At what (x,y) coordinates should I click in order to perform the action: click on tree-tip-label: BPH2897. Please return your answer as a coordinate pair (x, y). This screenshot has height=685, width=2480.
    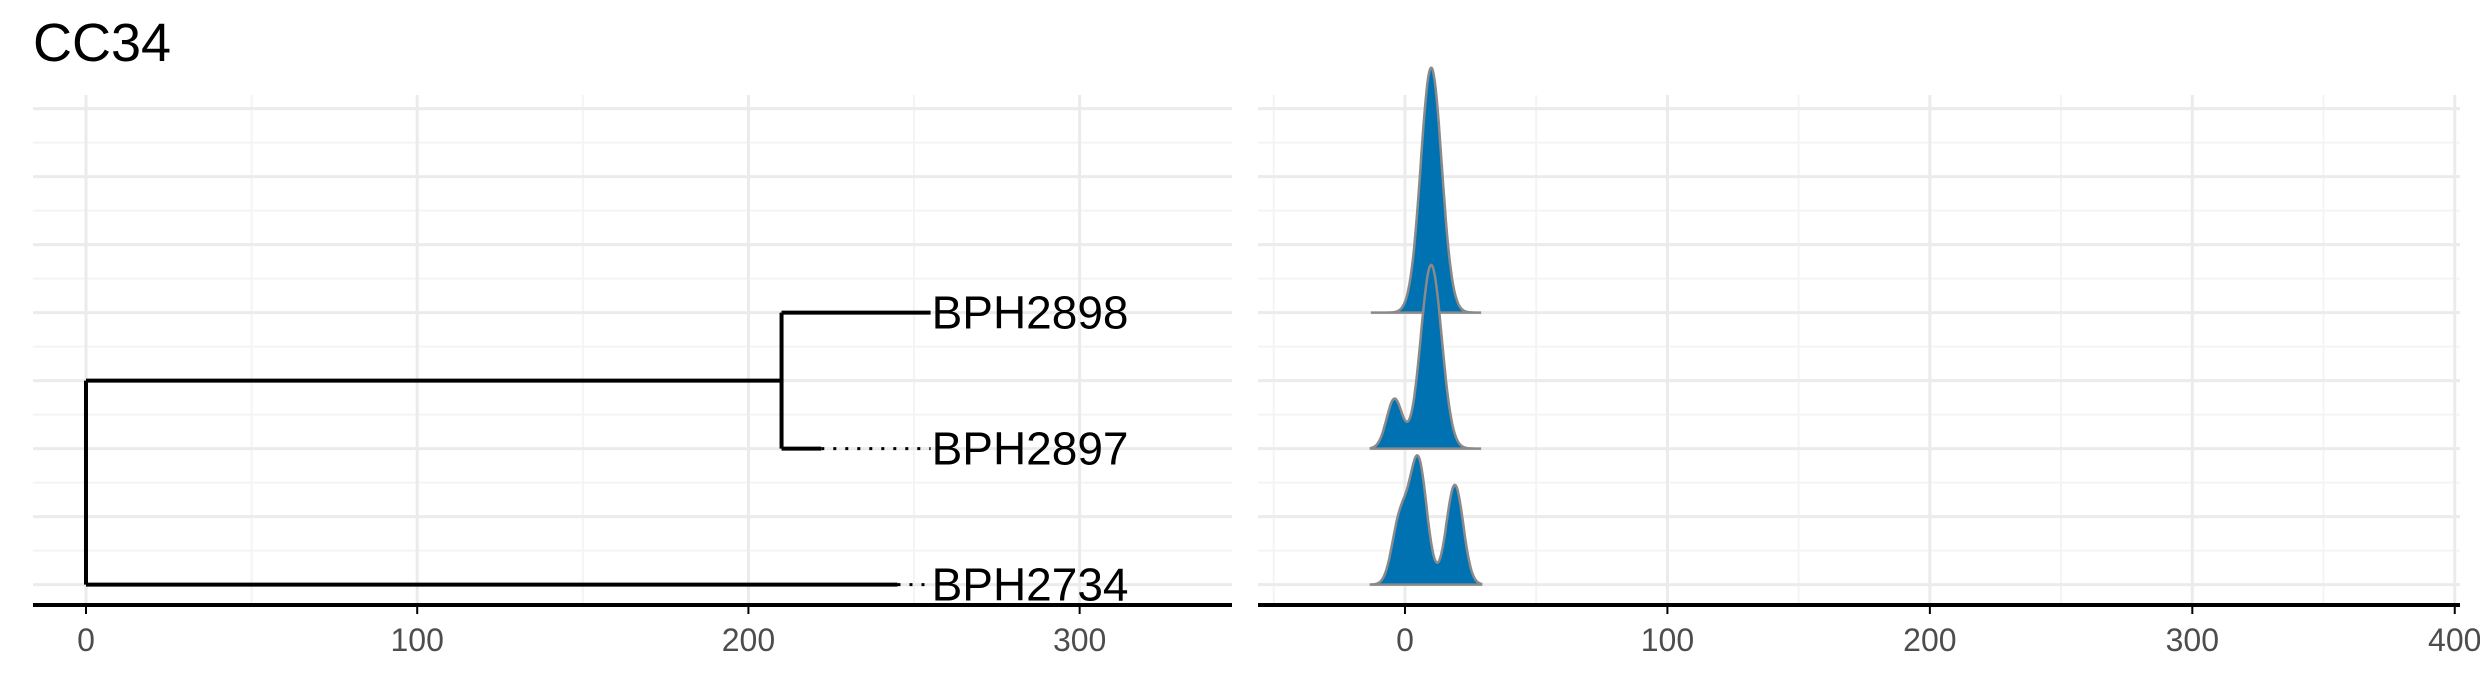
    Looking at the image, I should click on (1030, 449).